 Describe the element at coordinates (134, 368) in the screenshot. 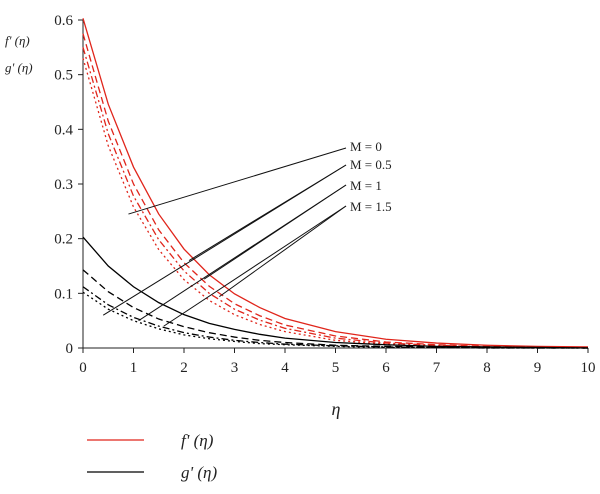

I see `x-tick-label: 1` at that location.